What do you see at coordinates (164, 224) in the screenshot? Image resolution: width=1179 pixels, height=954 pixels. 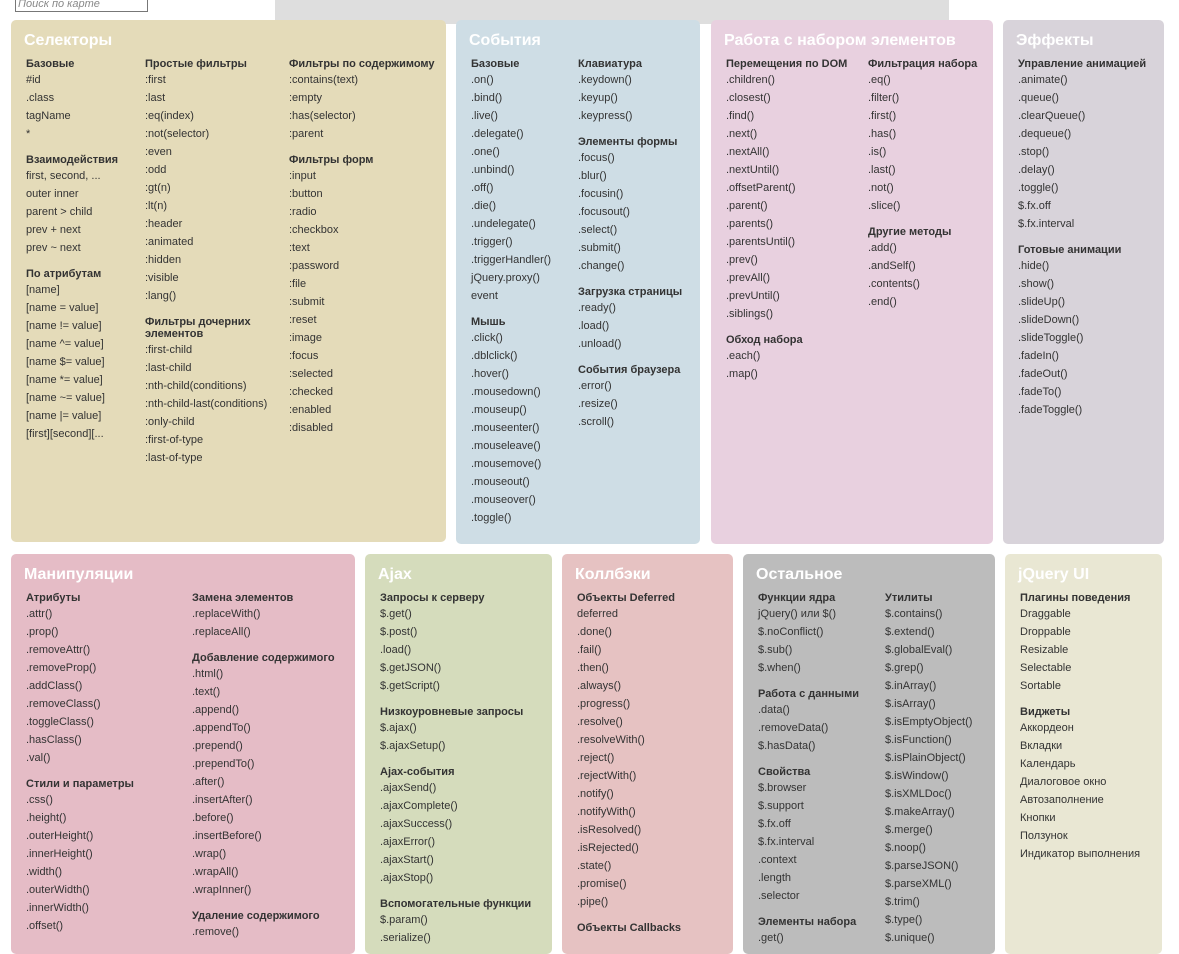 I see `api-link: :header` at bounding box center [164, 224].